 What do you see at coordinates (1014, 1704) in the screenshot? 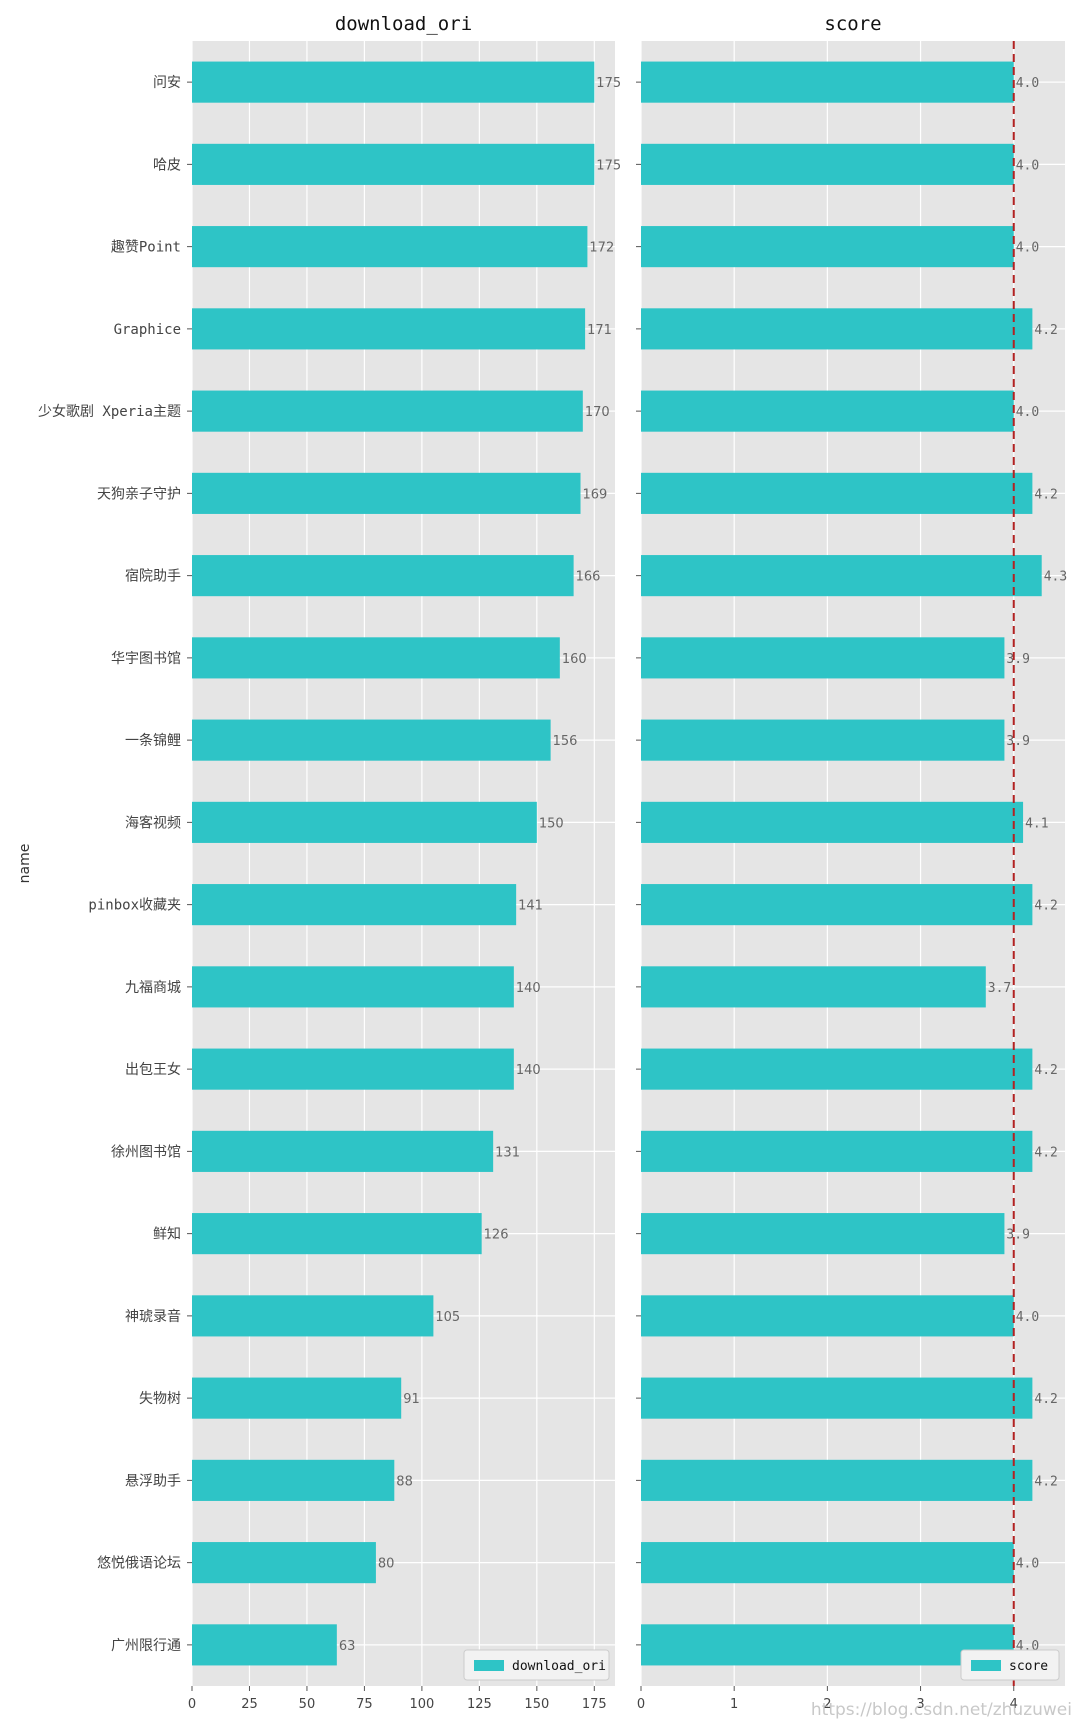
I see `x-tick-label: 4` at bounding box center [1014, 1704].